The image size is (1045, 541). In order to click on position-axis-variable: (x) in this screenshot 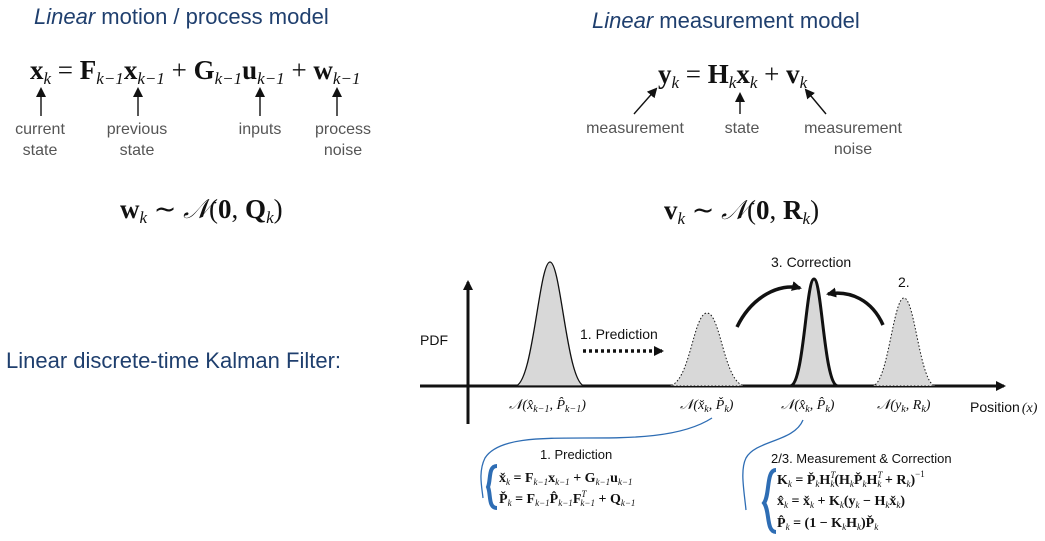, I will do `click(1030, 408)`.